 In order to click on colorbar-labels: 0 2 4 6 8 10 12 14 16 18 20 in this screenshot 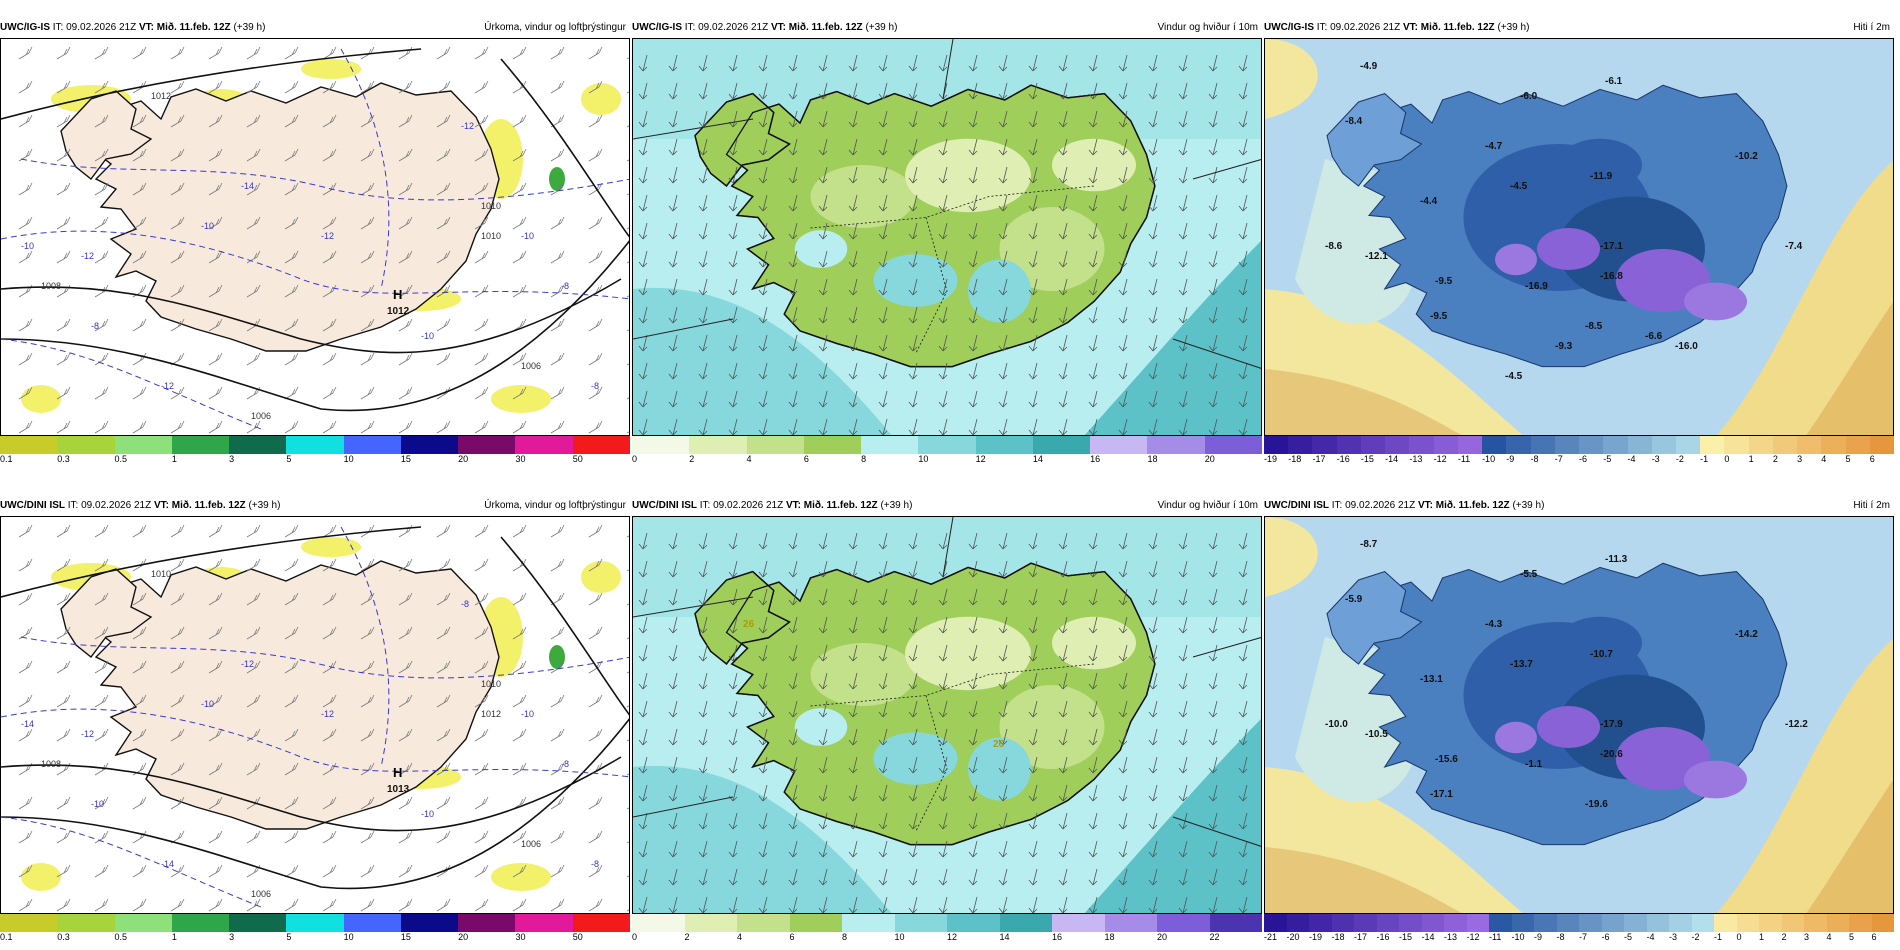, I will do `click(947, 460)`.